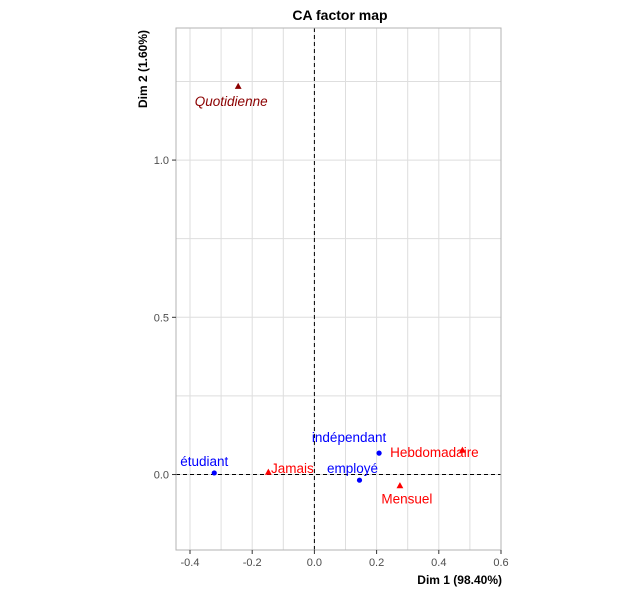 The width and height of the screenshot is (638, 596). Describe the element at coordinates (161, 476) in the screenshot. I see `y-tick-label: 0.0` at that location.